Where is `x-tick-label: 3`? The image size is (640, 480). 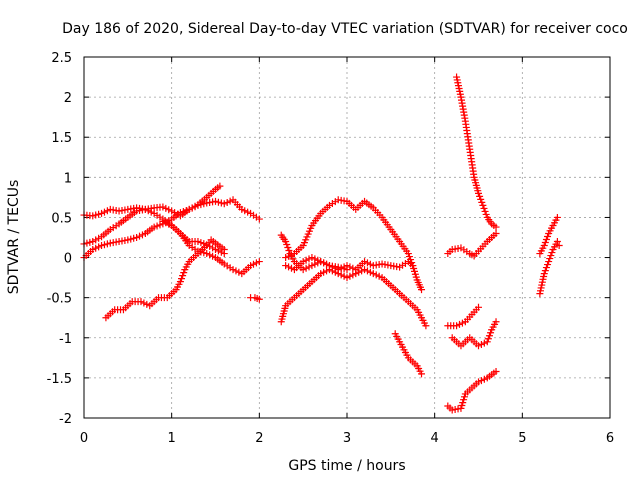 x-tick-label: 3 is located at coordinates (347, 438).